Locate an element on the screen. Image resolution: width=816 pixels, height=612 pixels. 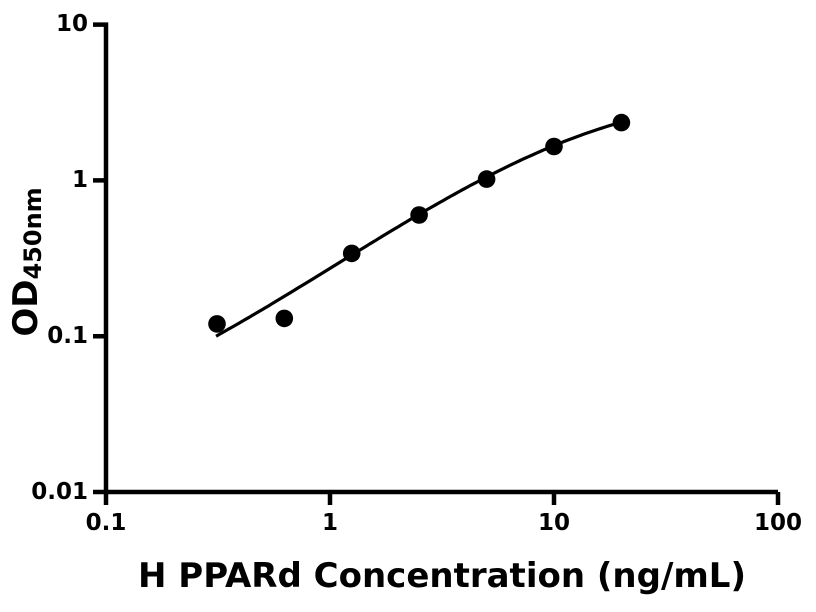
y-axis-title: OD 450nm is located at coordinates (26, 261).